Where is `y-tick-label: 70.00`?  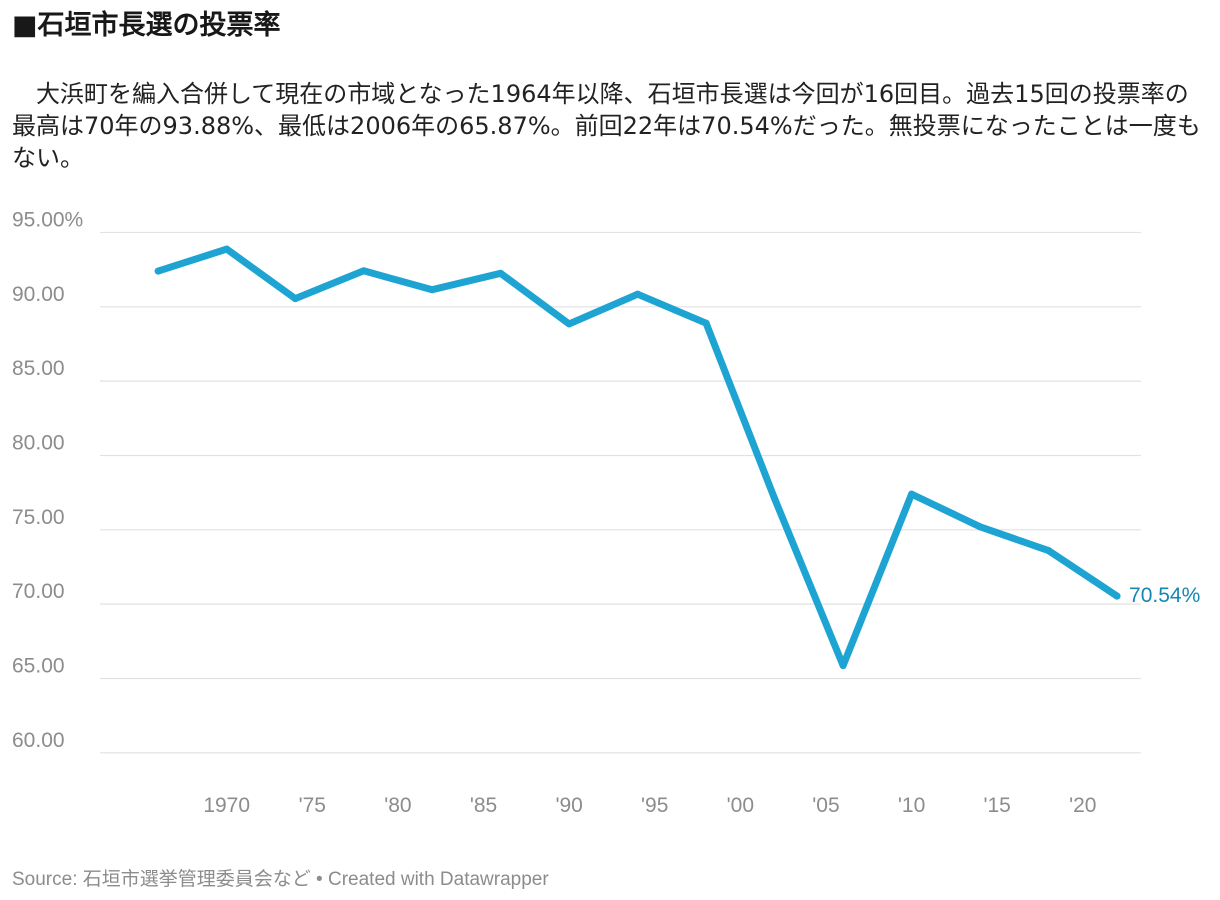
y-tick-label: 70.00 is located at coordinates (38, 591).